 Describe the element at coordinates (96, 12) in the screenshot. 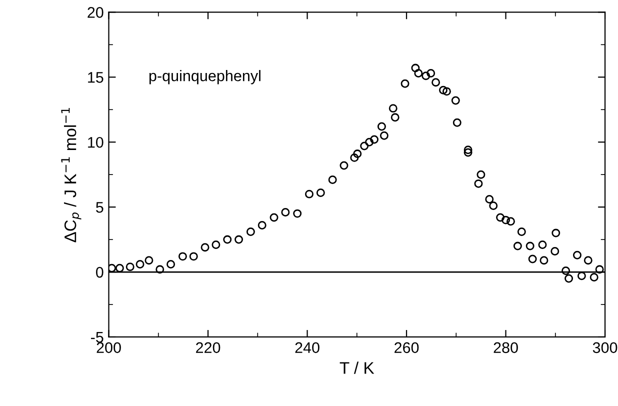

I see `y-tick-label: 20` at that location.